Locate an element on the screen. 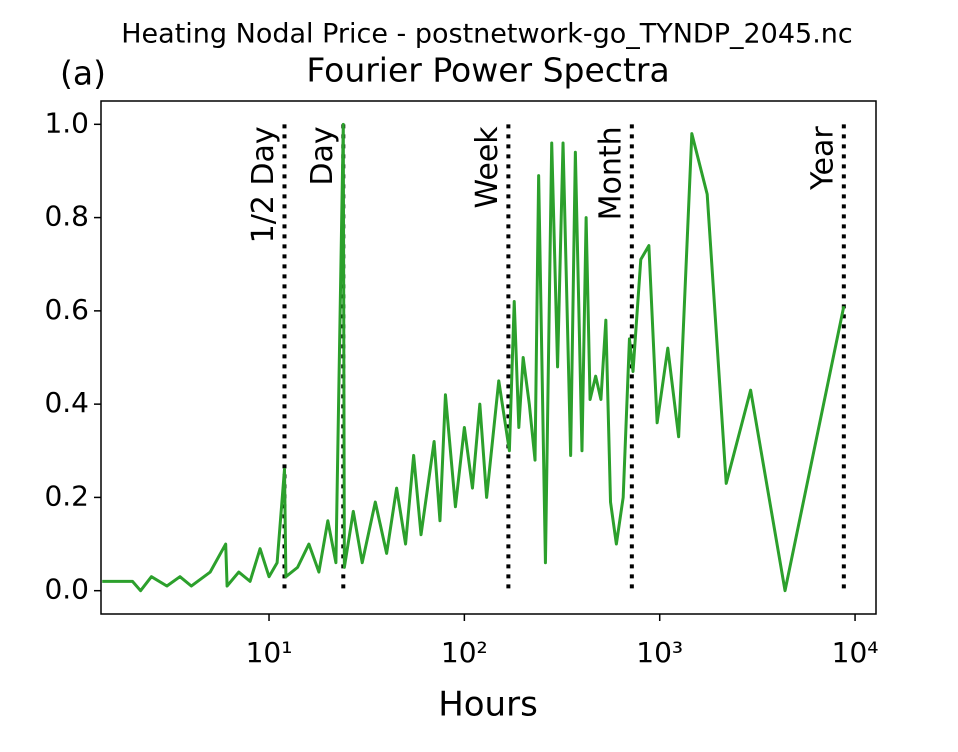  panel-label: (a) is located at coordinates (83, 73).